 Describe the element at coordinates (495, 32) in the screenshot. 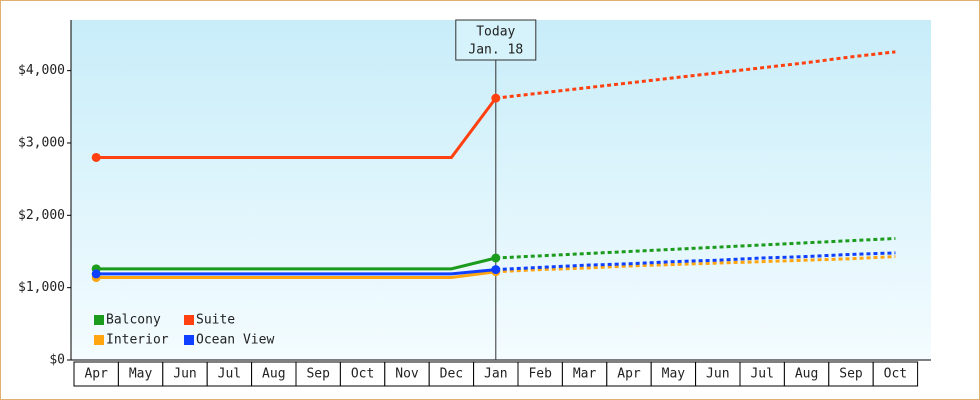

I see `today-label: Today` at that location.